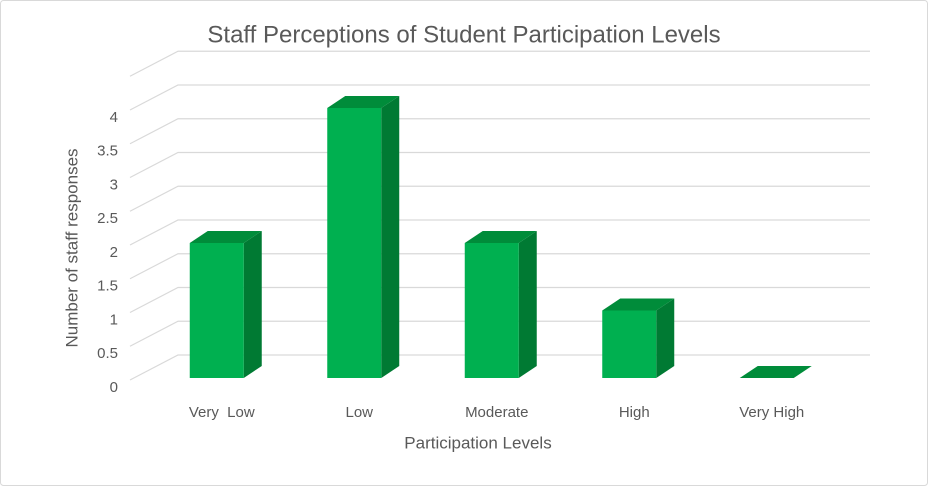 The width and height of the screenshot is (928, 486). What do you see at coordinates (634, 412) in the screenshot?
I see `x-tick-label: High` at bounding box center [634, 412].